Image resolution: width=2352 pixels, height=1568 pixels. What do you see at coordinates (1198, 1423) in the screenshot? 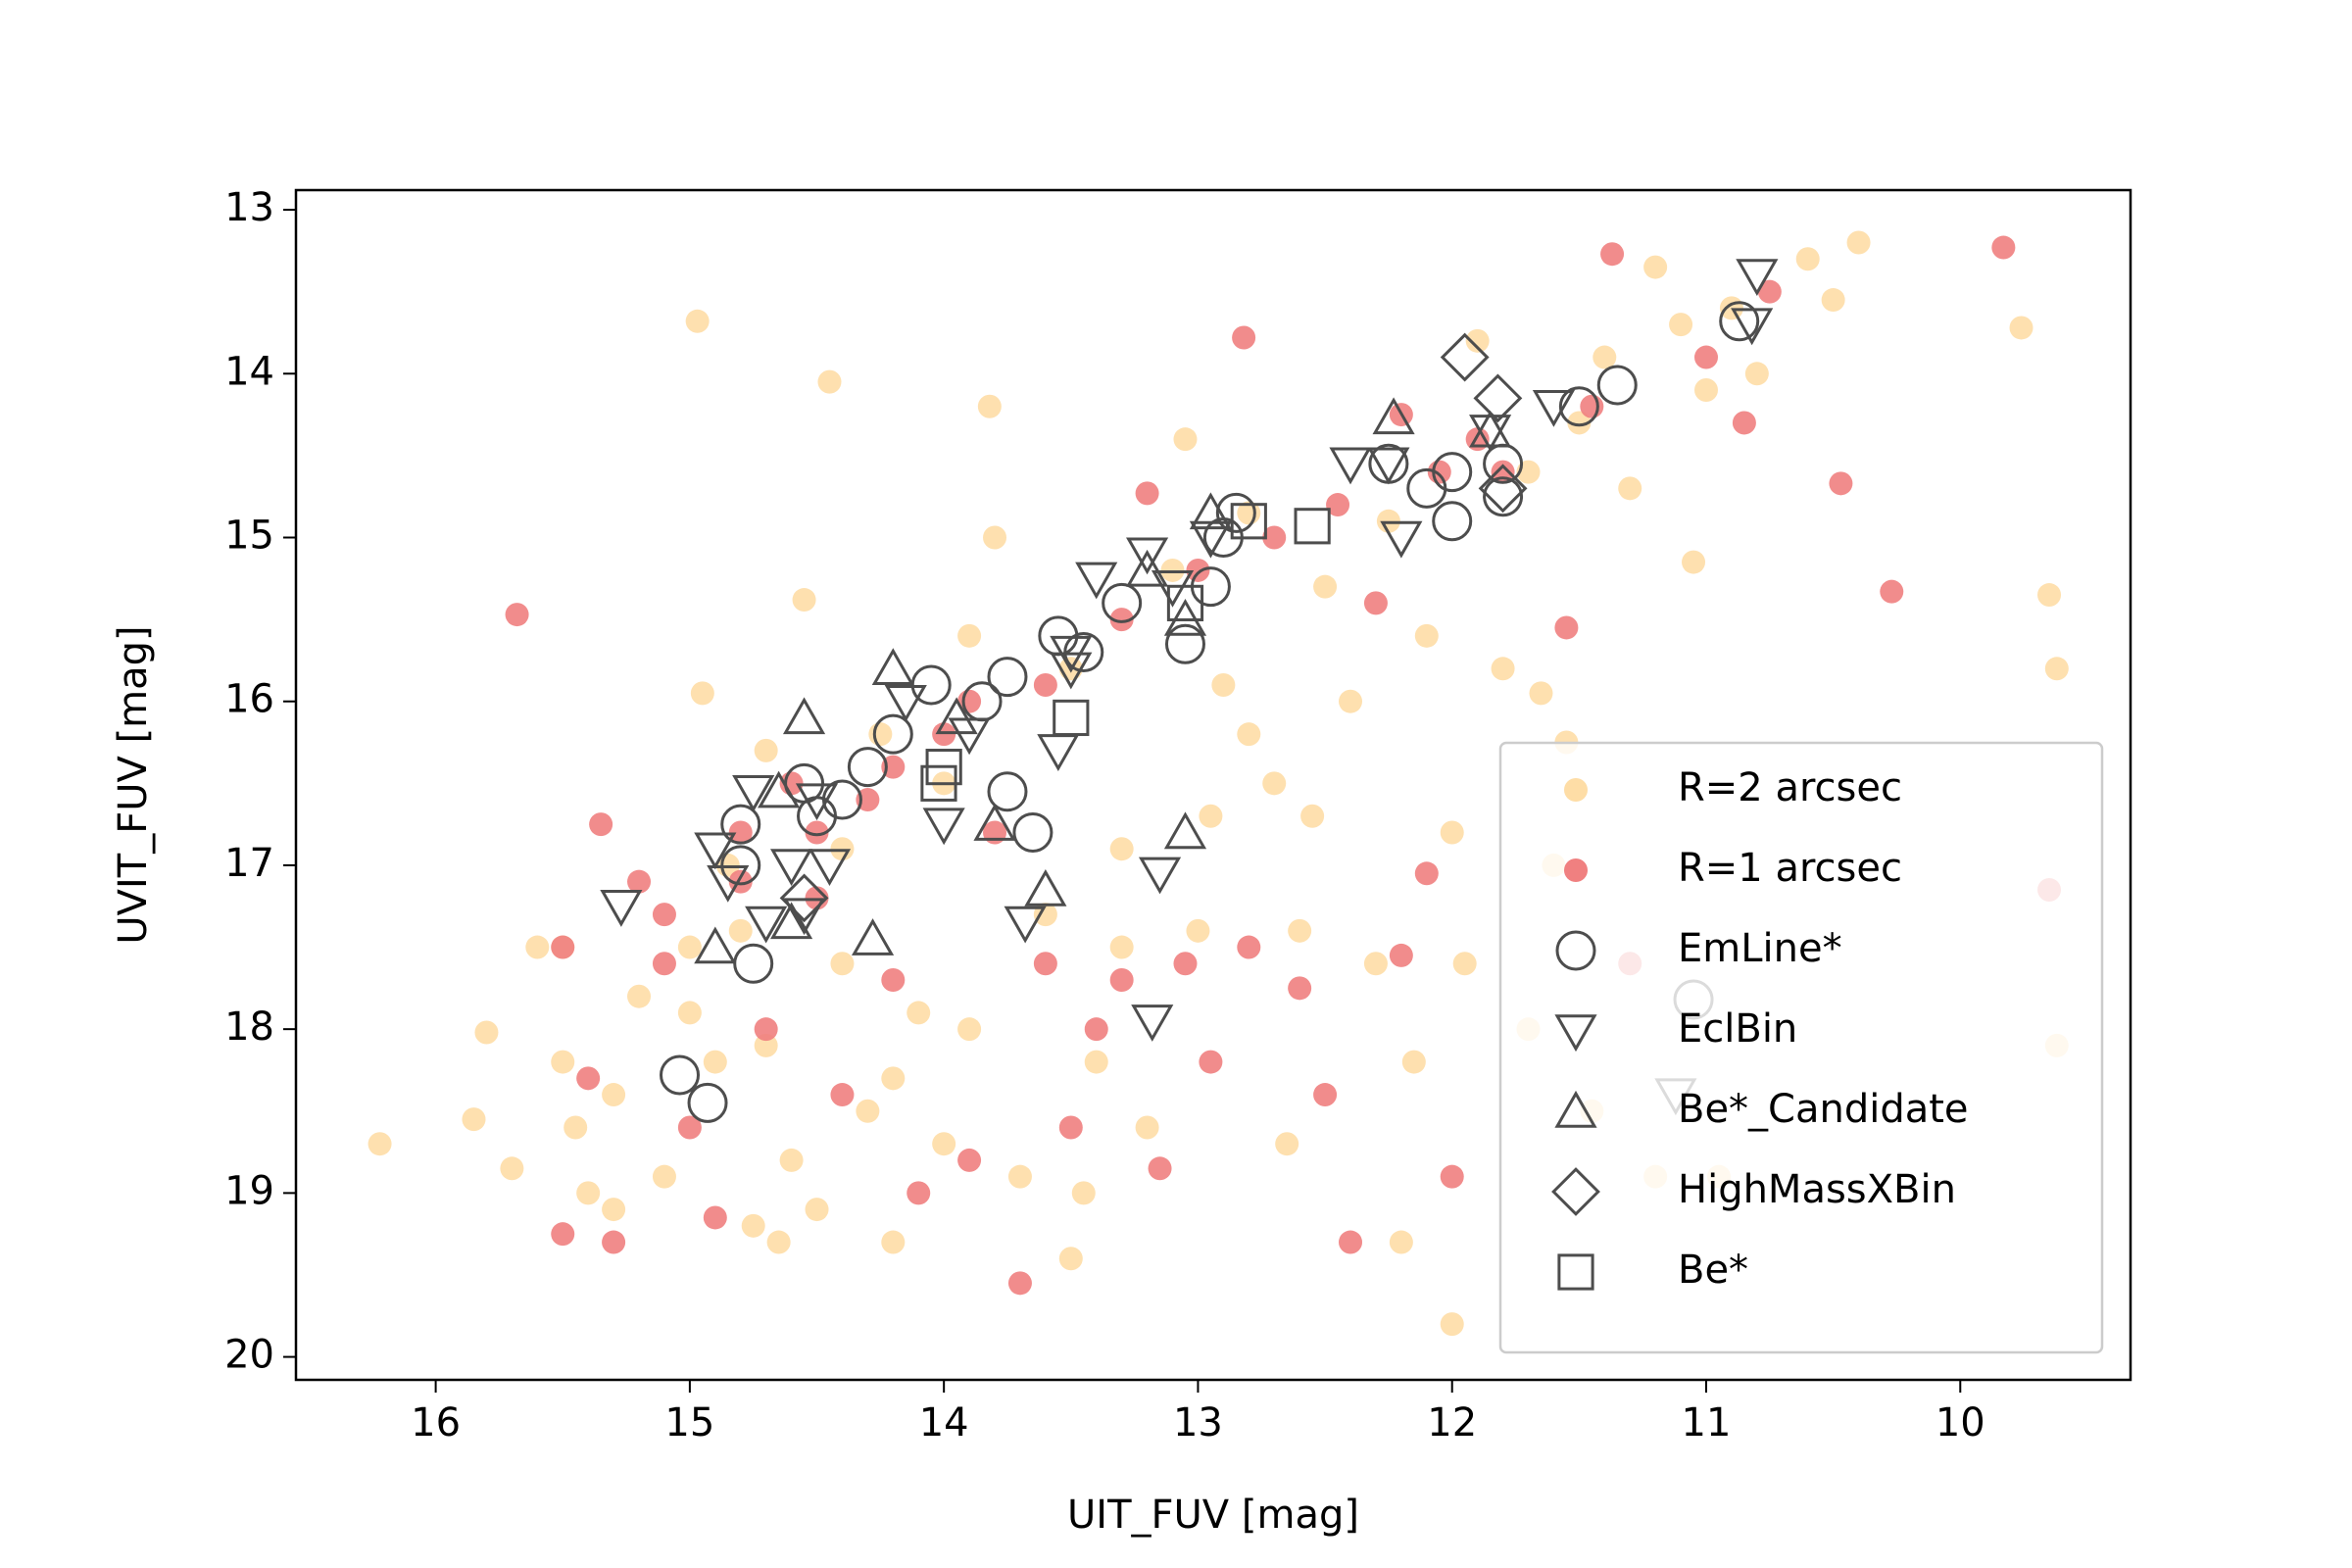
I see `x-tick-label: 13` at bounding box center [1198, 1423].